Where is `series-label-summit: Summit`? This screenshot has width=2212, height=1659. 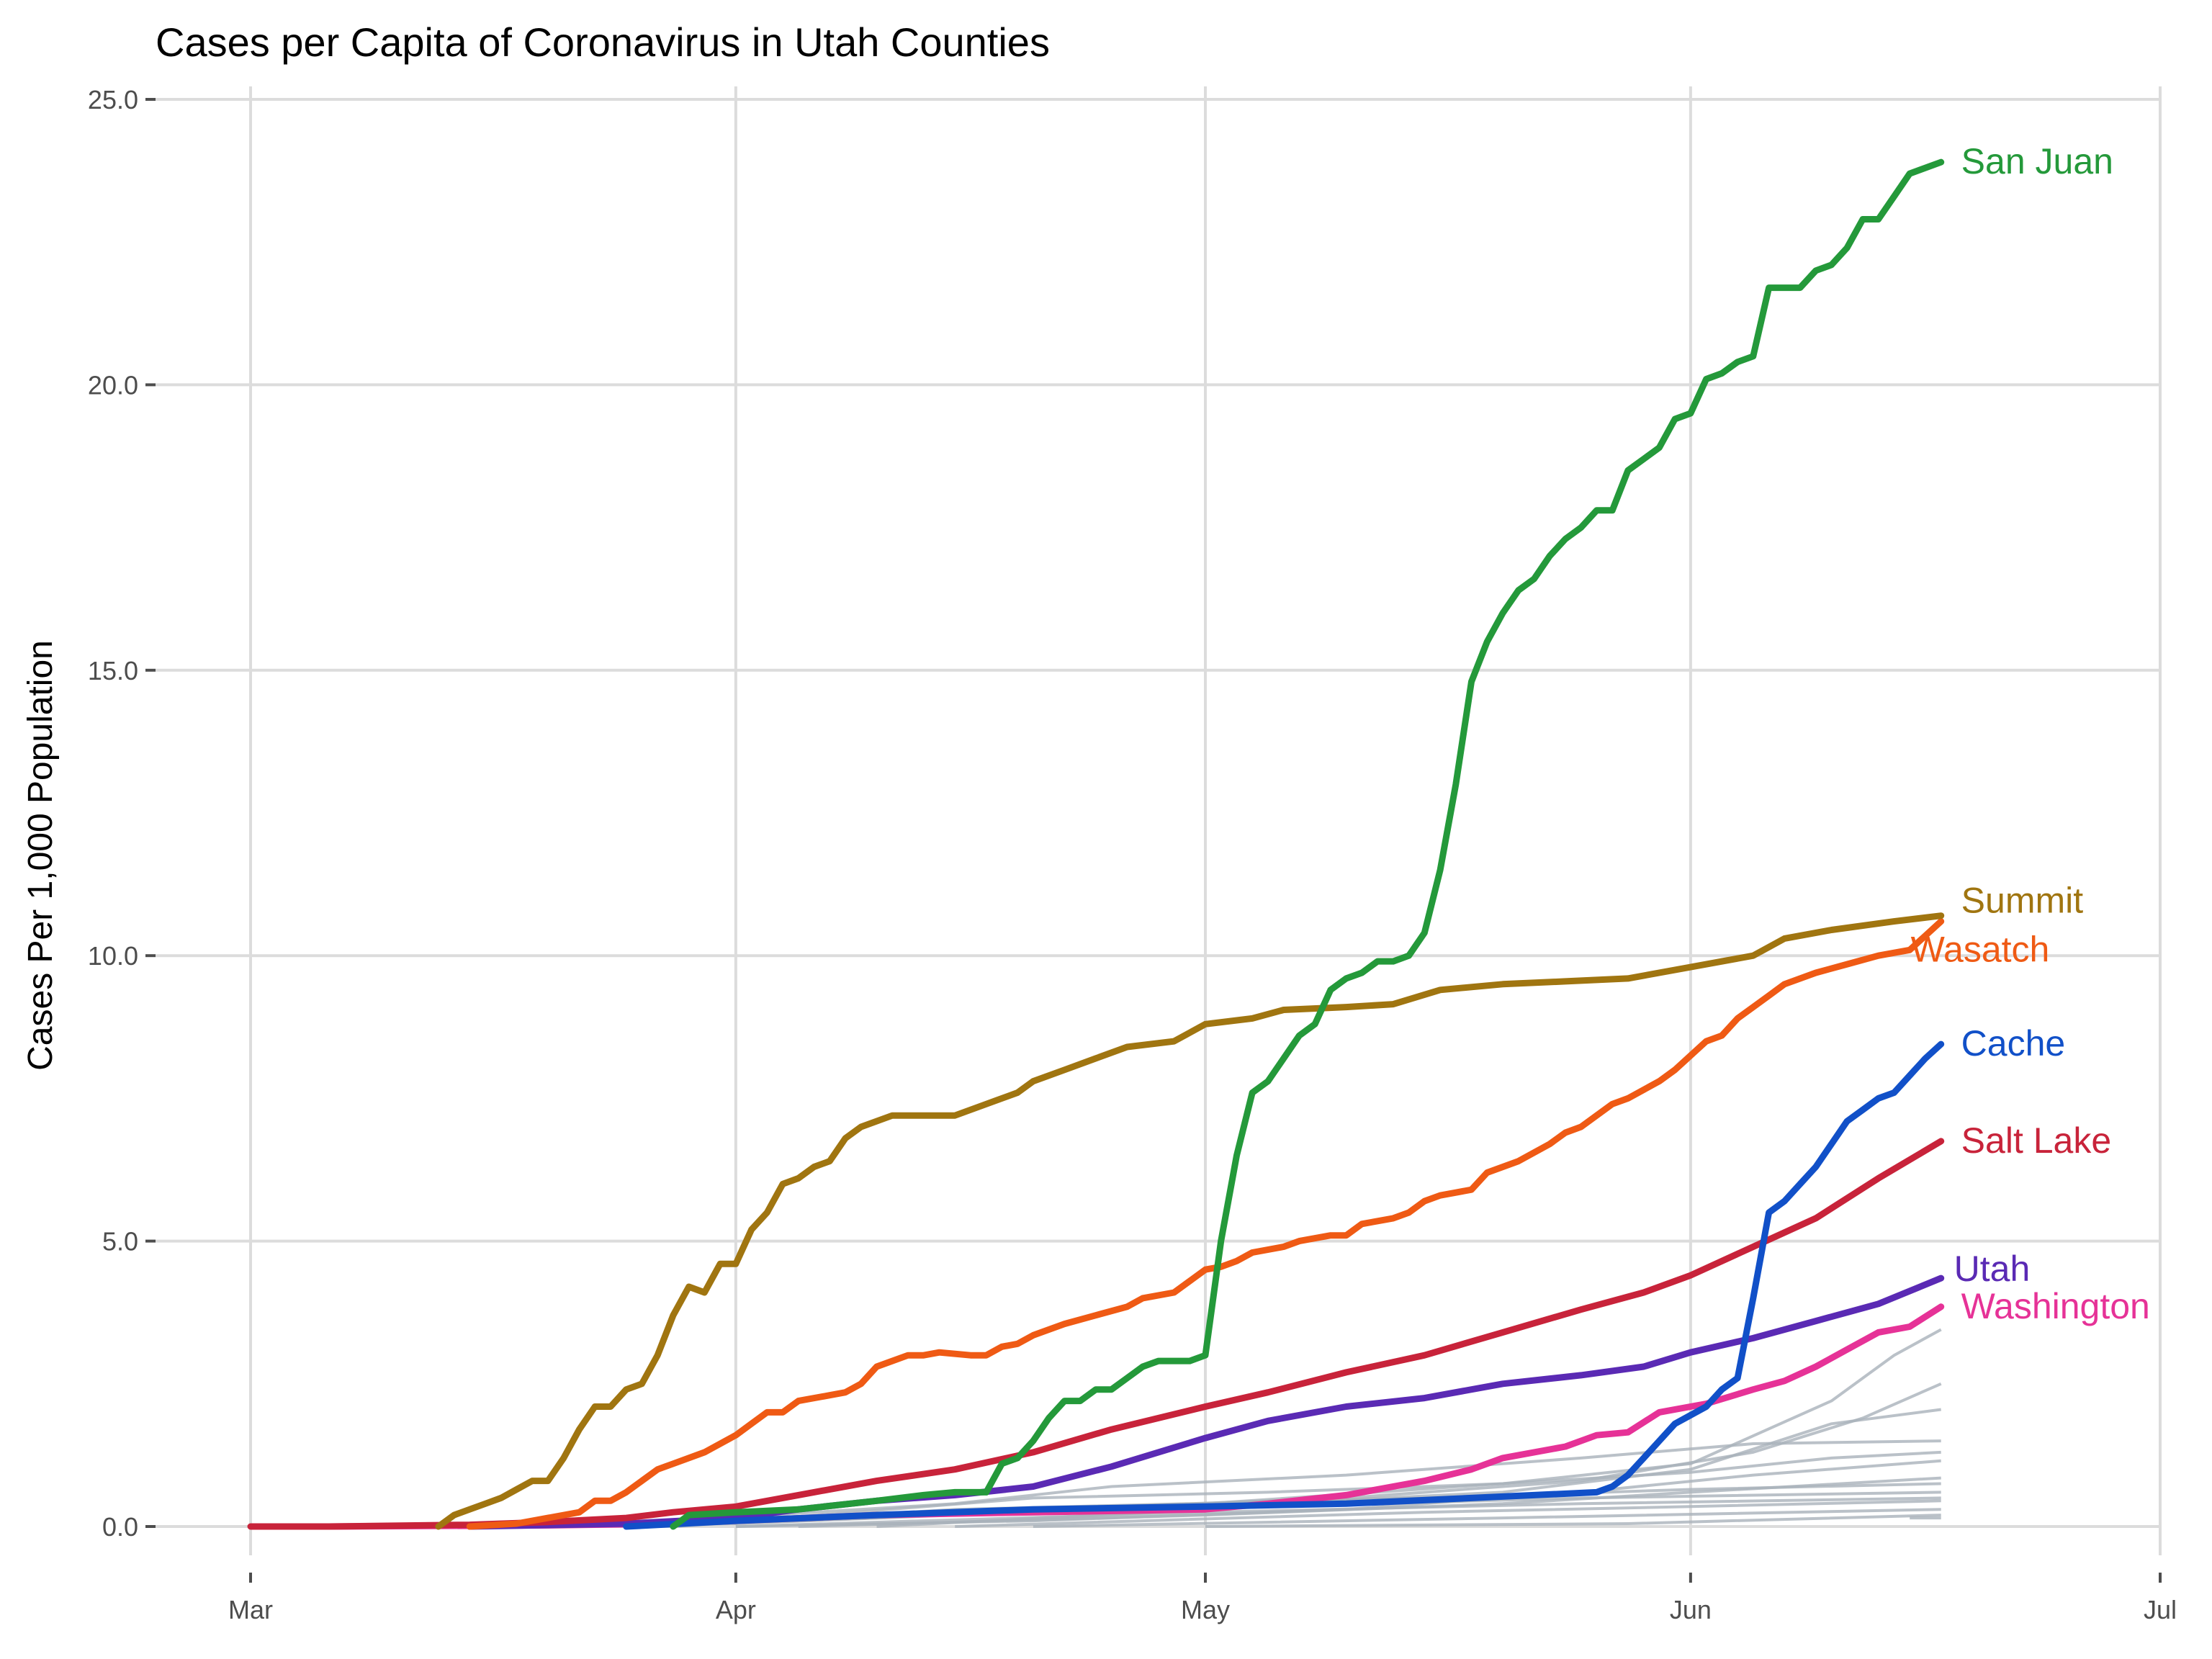 series-label-summit: Summit is located at coordinates (2022, 901).